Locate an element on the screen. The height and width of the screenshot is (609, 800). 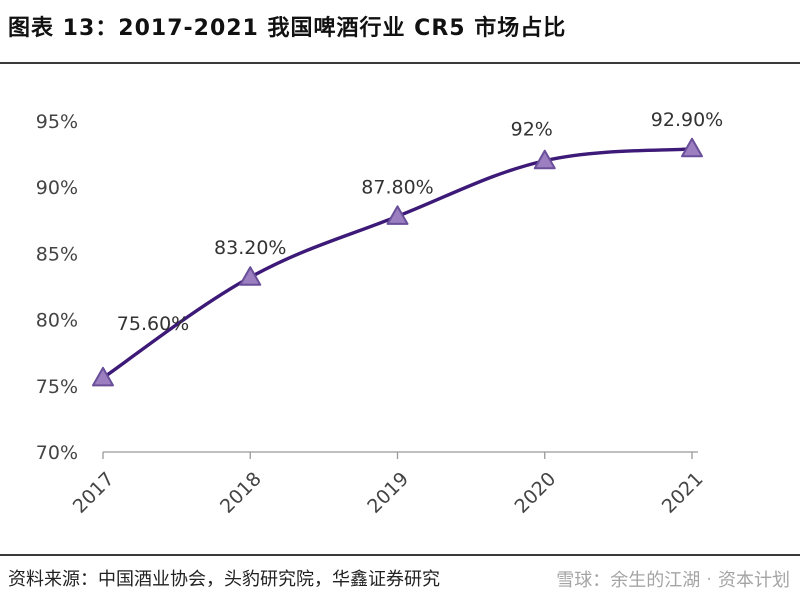
data-label: 87.80% is located at coordinates (397, 187).